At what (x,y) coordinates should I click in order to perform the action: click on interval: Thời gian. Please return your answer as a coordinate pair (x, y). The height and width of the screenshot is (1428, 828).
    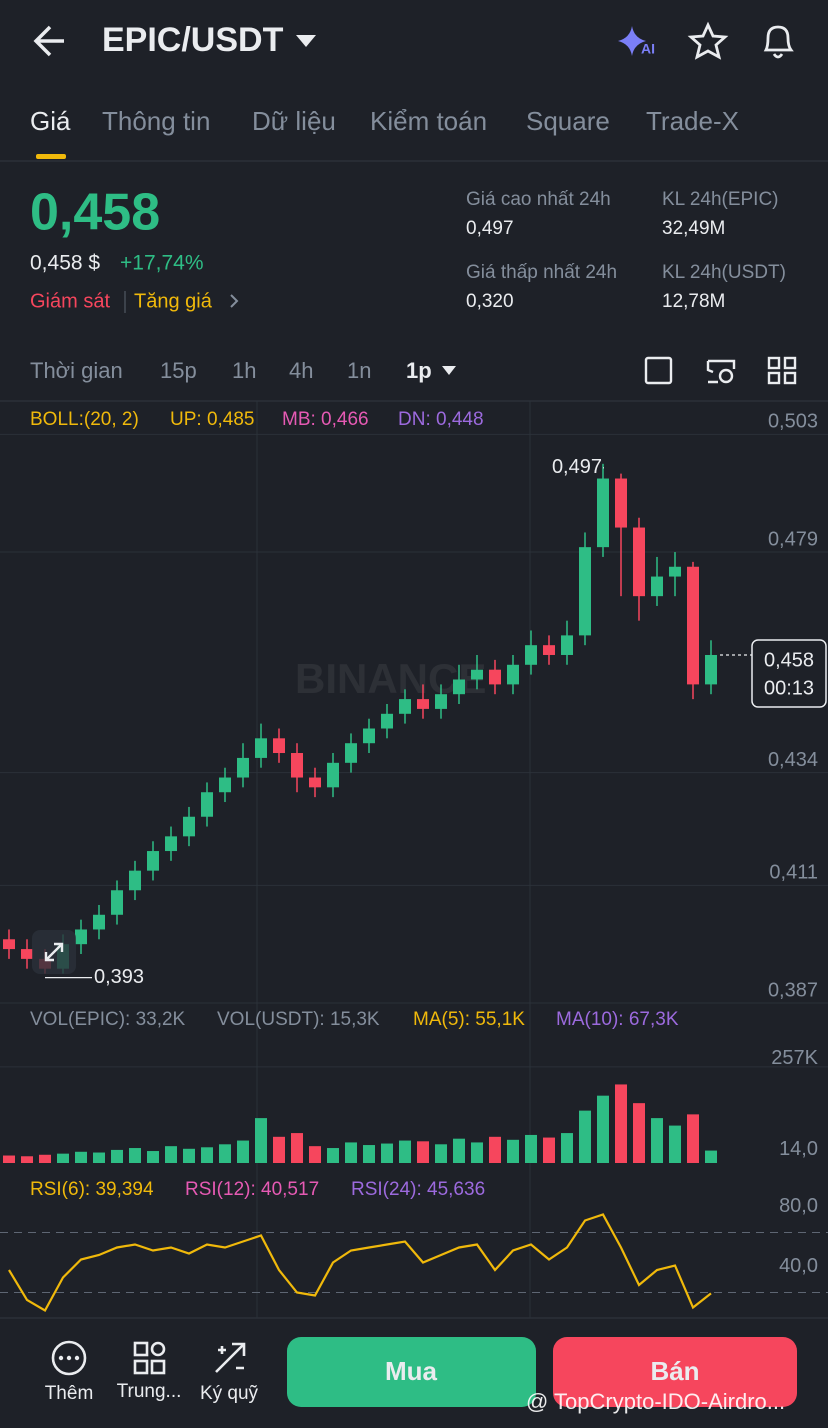
    Looking at the image, I should click on (76, 370).